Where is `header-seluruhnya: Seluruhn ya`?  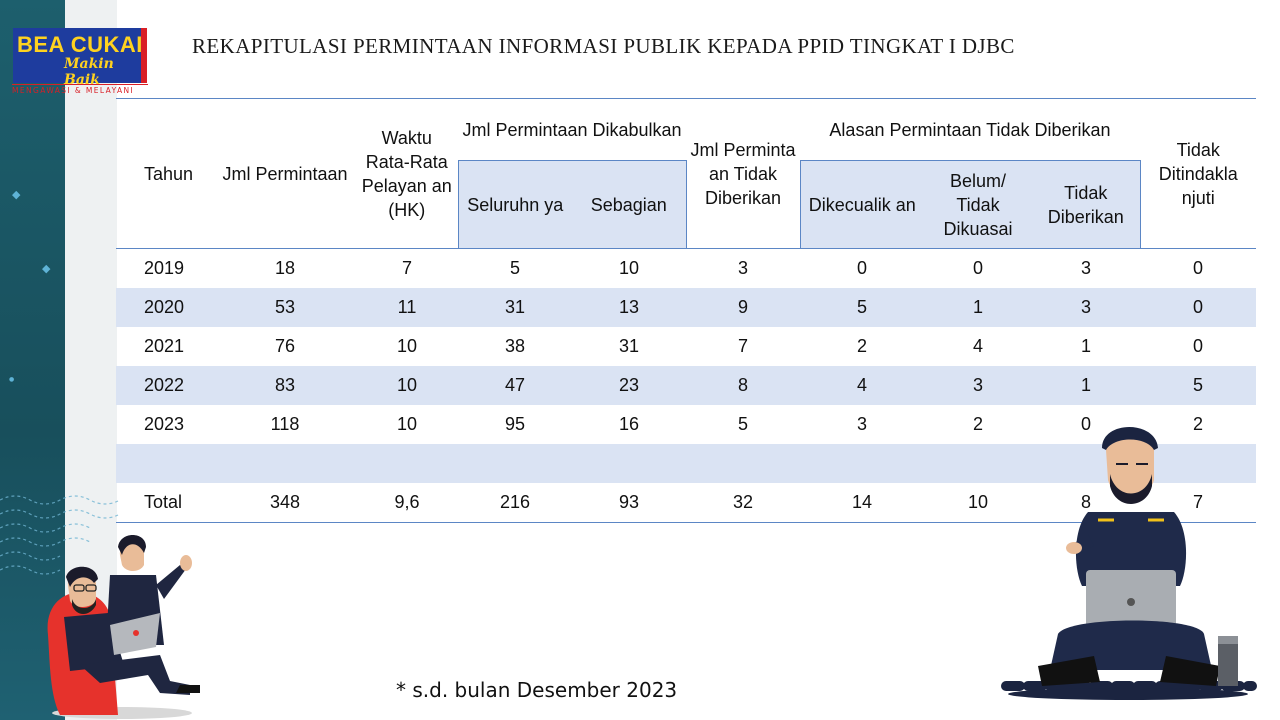 header-seluruhnya: Seluruhn ya is located at coordinates (514, 204).